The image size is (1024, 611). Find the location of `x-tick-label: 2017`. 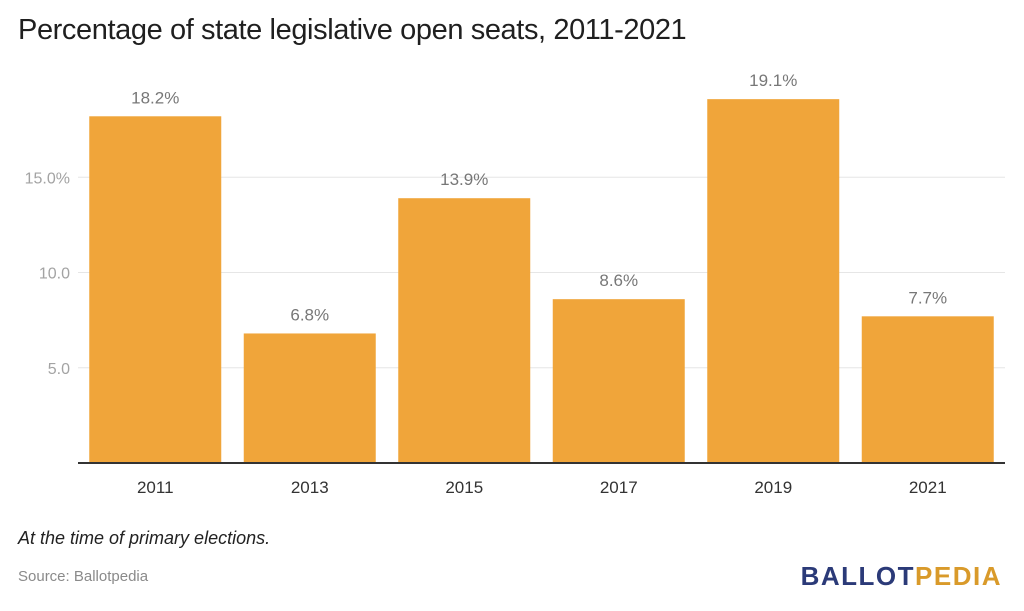

x-tick-label: 2017 is located at coordinates (619, 487).